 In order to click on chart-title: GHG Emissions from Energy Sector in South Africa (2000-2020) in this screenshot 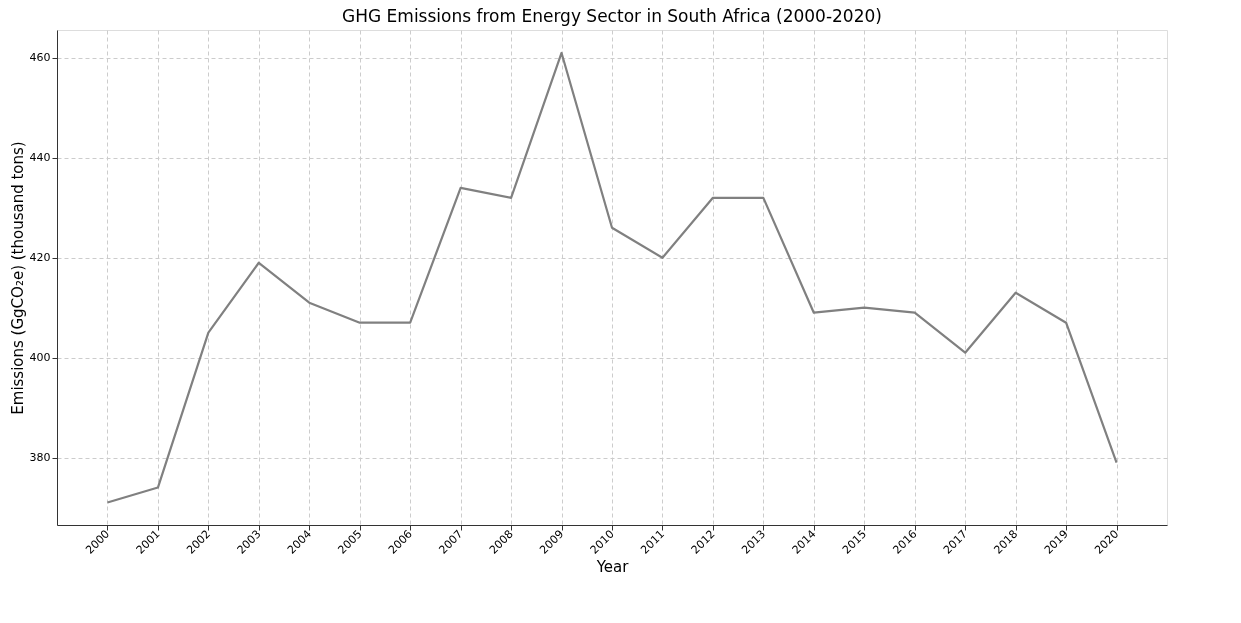, I will do `click(612, 16)`.